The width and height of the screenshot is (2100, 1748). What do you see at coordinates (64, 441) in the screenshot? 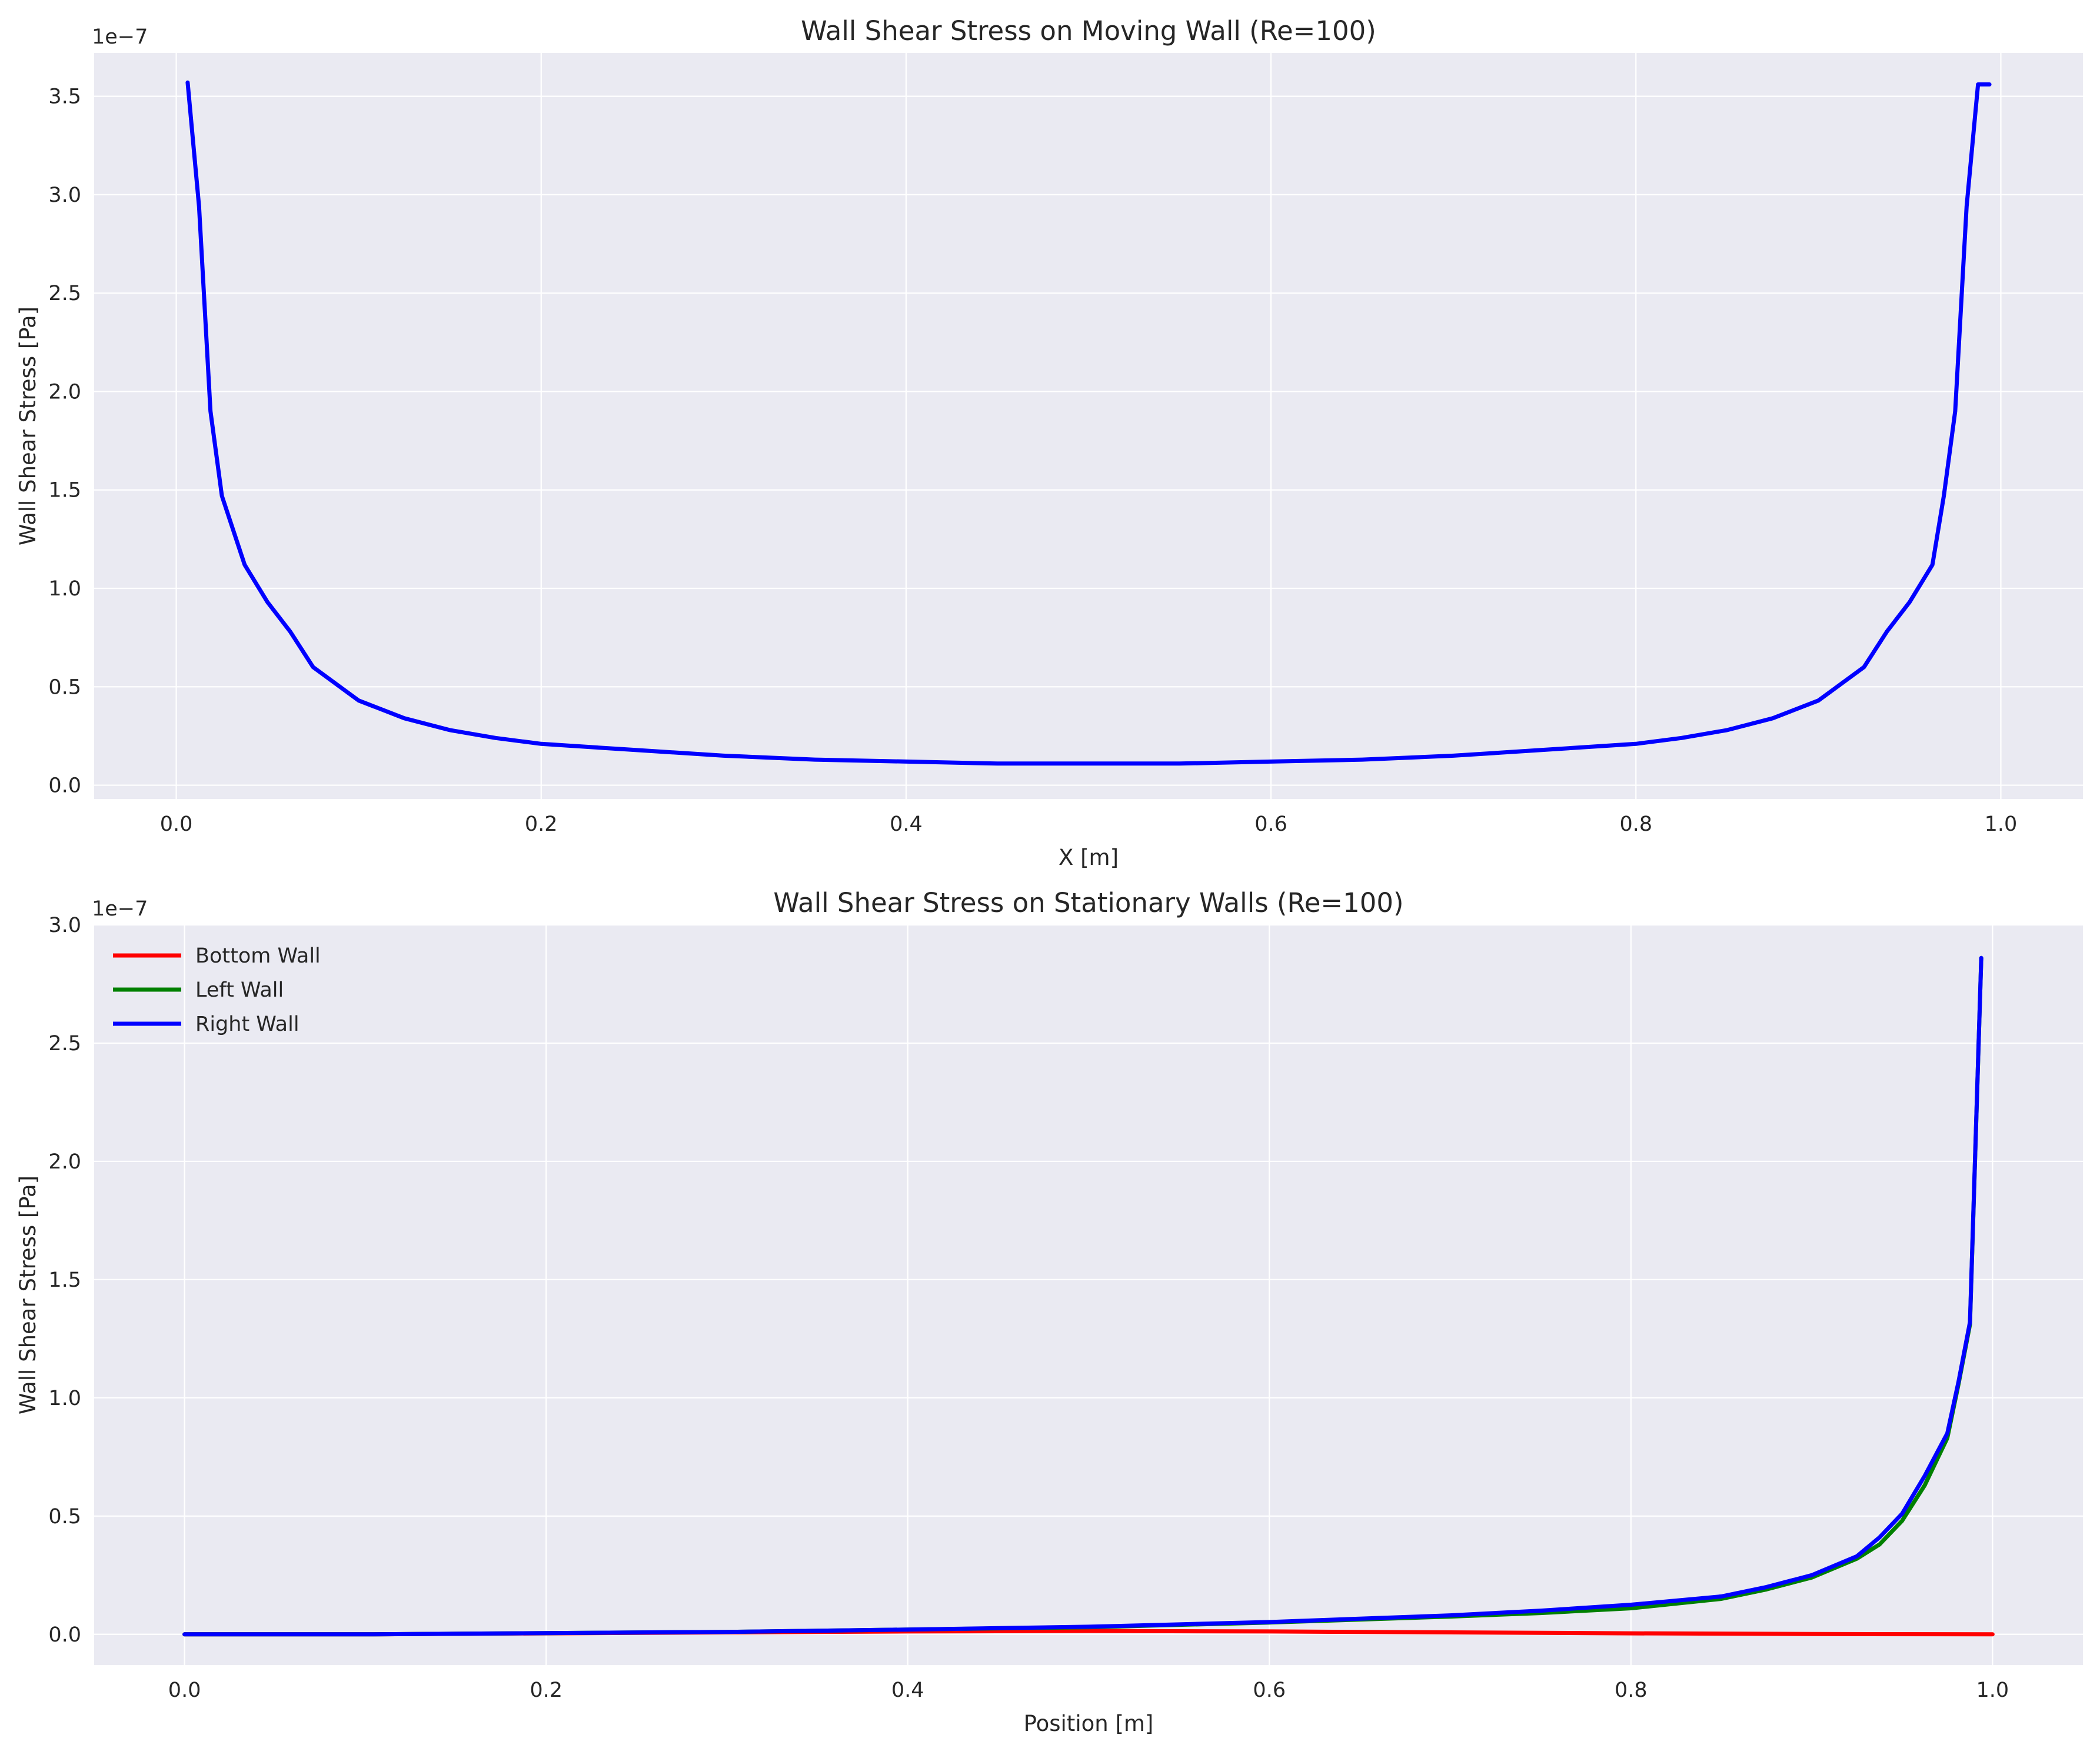
I see `moving-wall-y-ticks: 0.0 0.5 1.0 1.5 2.0 2.5 3.0 3.5` at bounding box center [64, 441].